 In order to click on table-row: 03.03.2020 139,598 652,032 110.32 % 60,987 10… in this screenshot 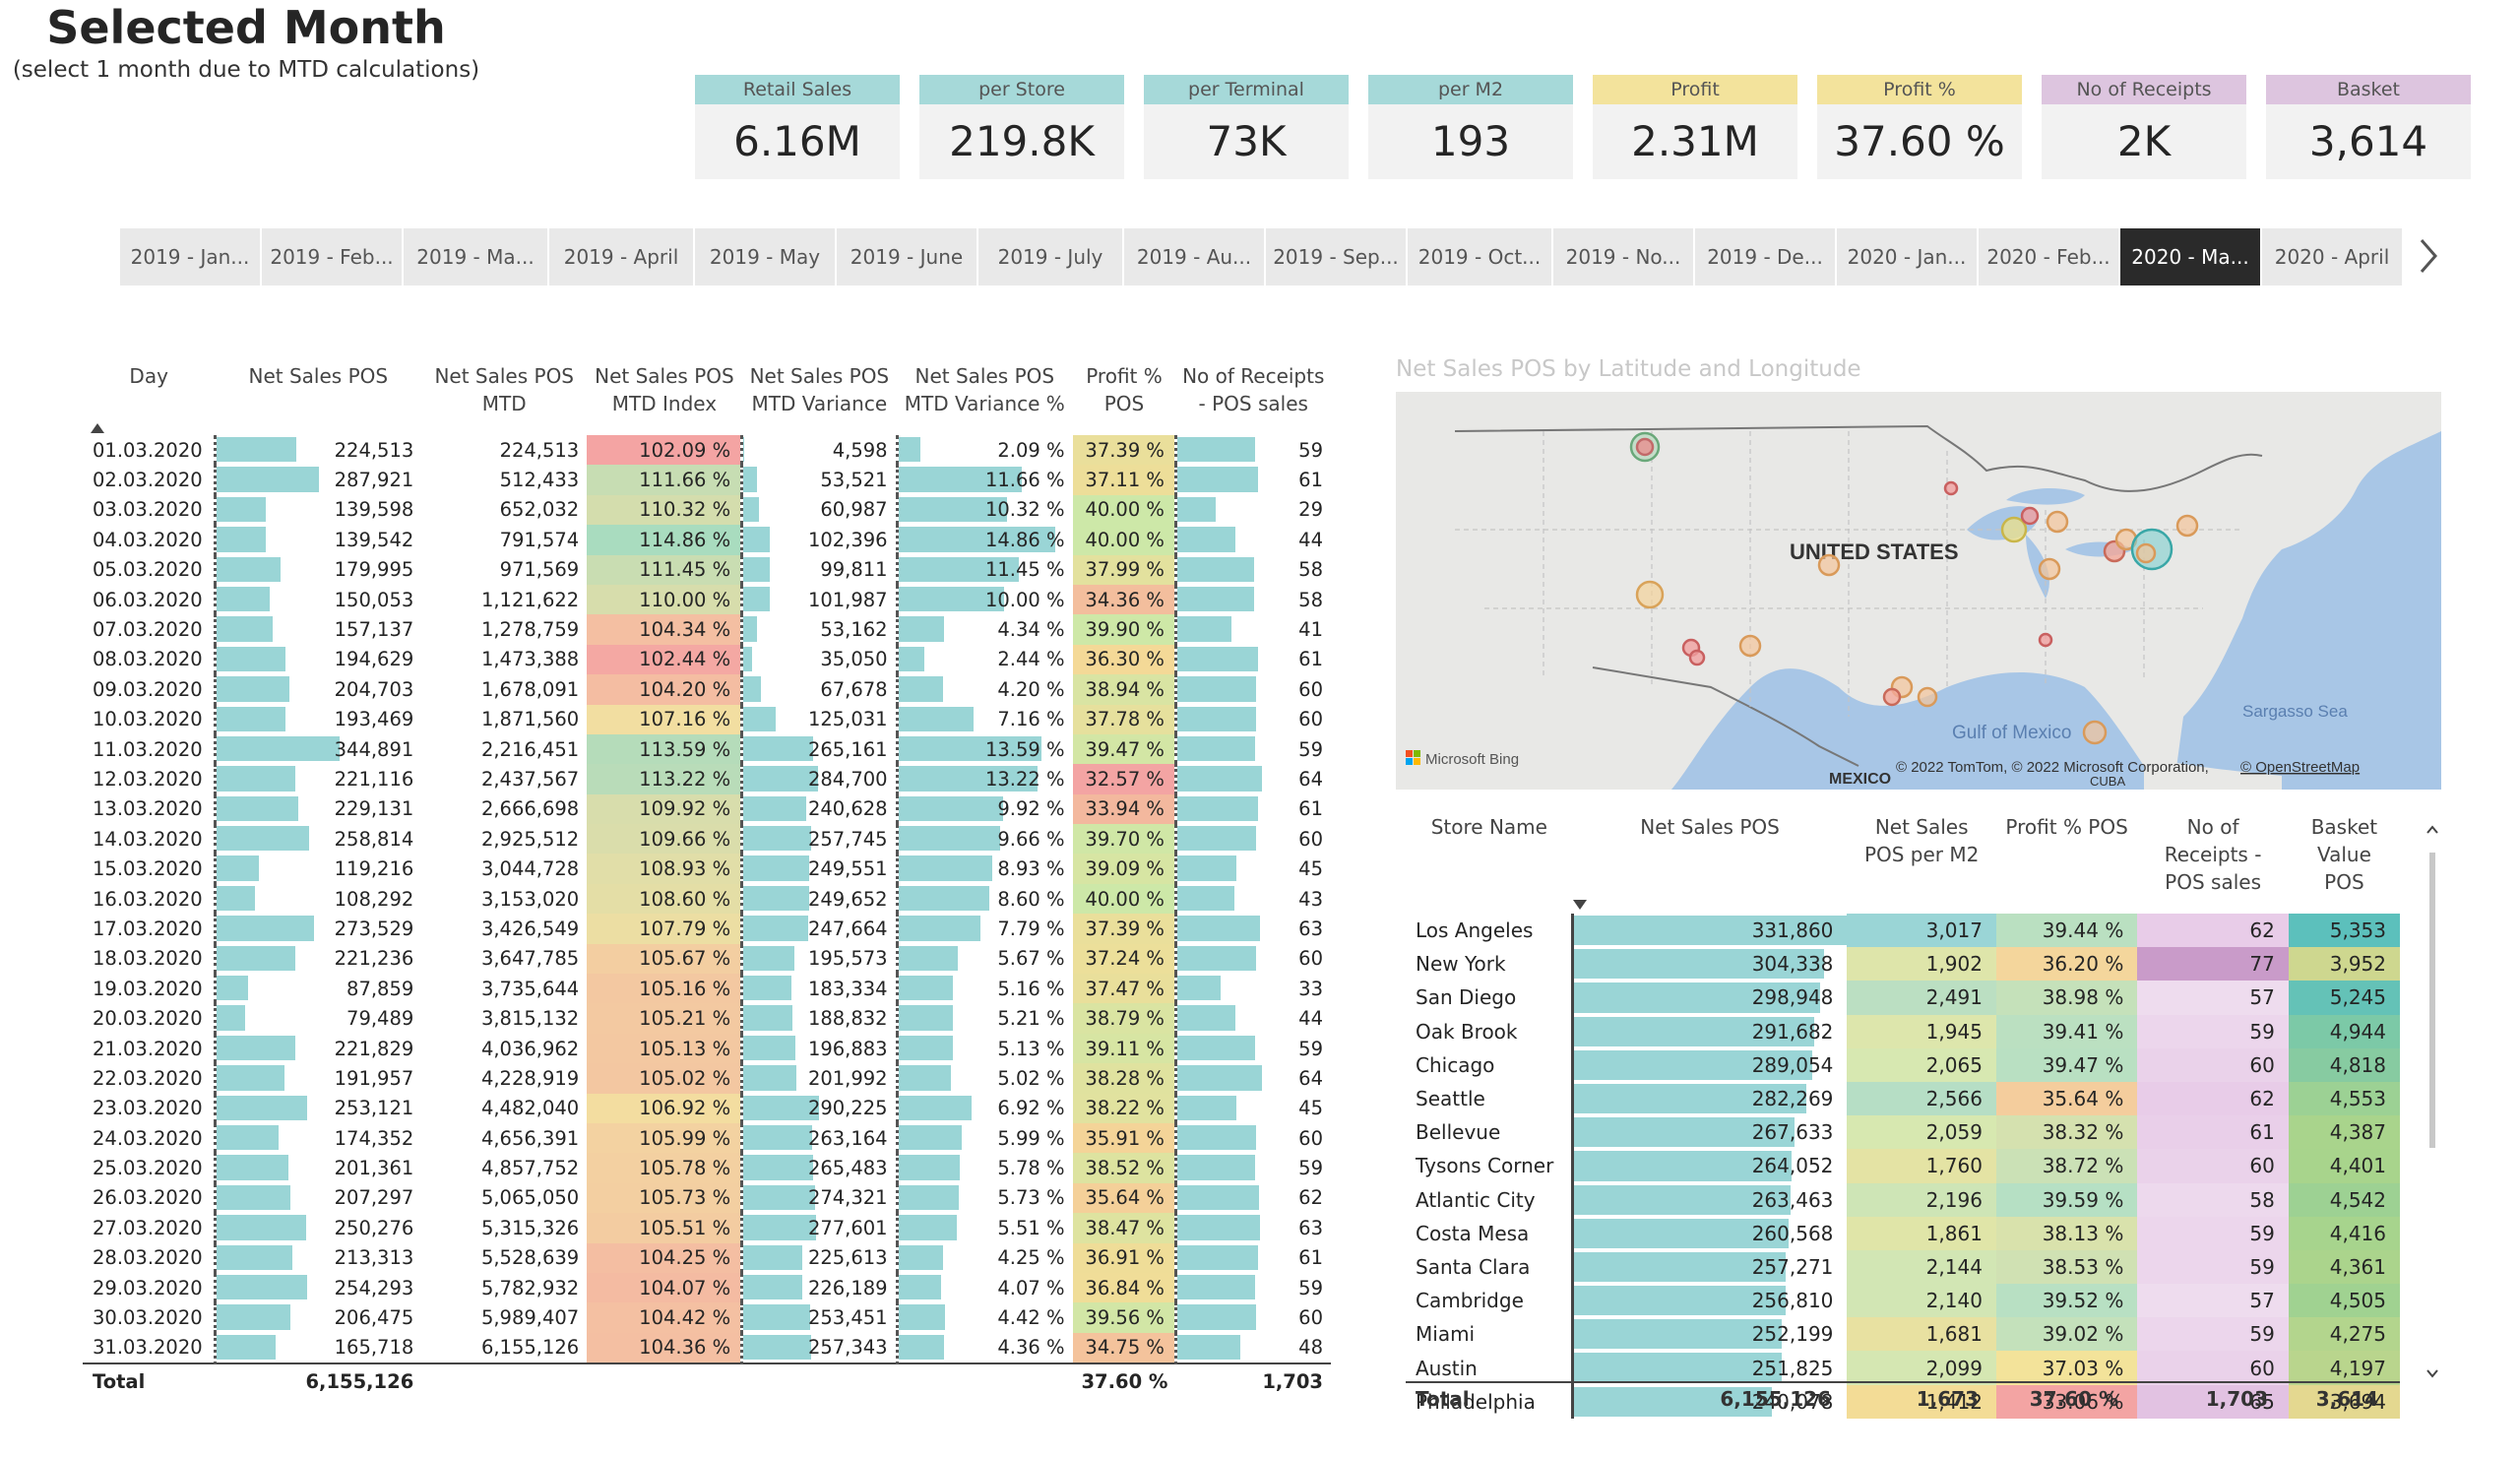, I will do `click(707, 510)`.